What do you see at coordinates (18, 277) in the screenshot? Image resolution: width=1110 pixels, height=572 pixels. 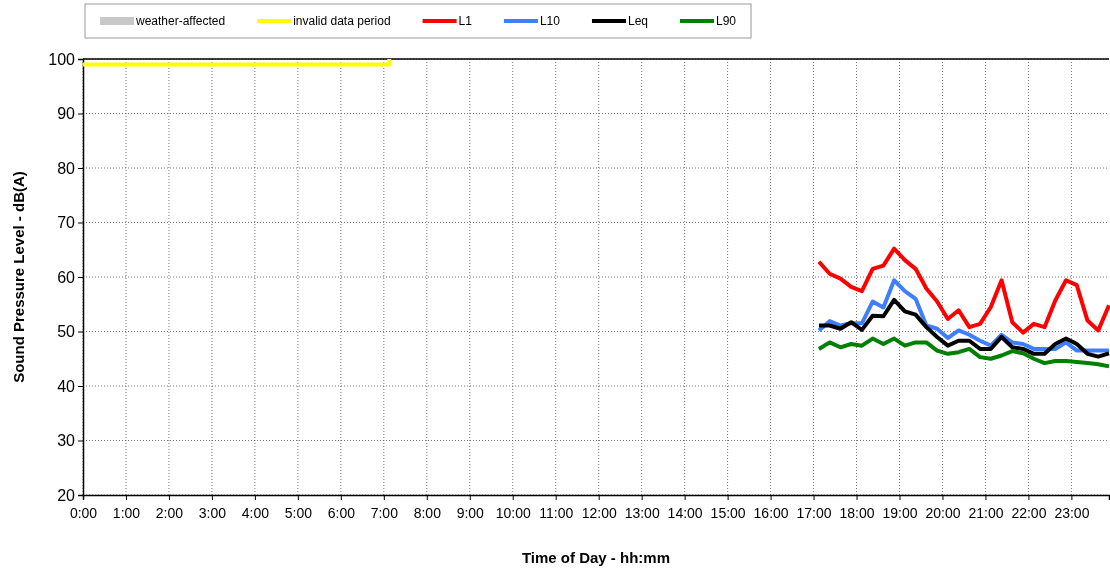 I see `y-axis-title: Sound Pressure Level - dB(A)` at bounding box center [18, 277].